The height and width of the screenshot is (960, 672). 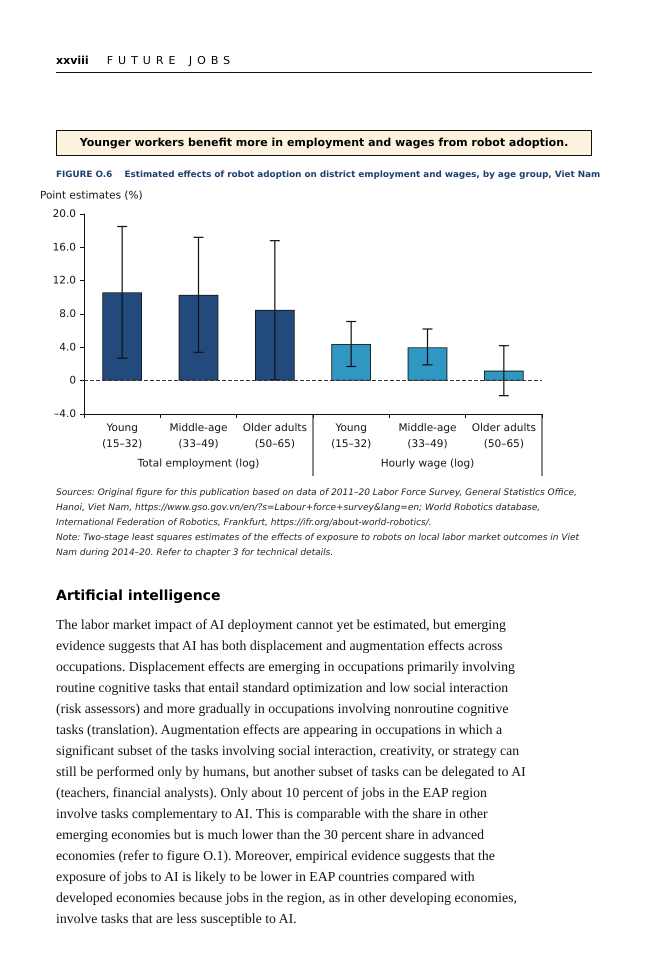 What do you see at coordinates (427, 464) in the screenshot?
I see `text: Hourly wage (log)` at bounding box center [427, 464].